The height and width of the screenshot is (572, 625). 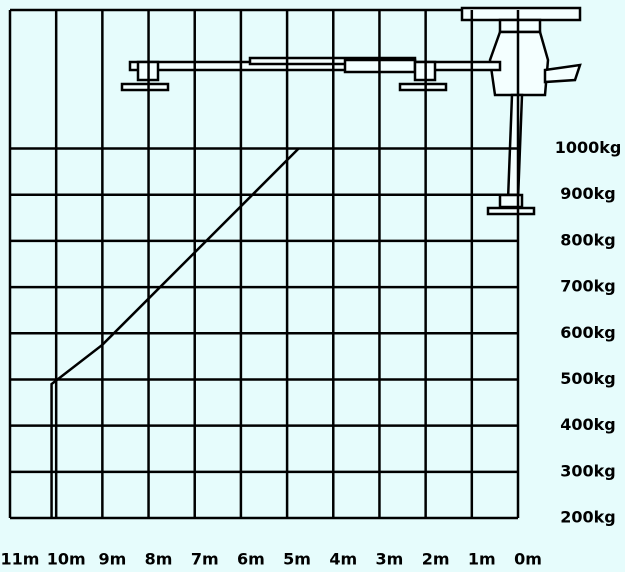 I want to click on x-tick-label: 11m, so click(x=20, y=559).